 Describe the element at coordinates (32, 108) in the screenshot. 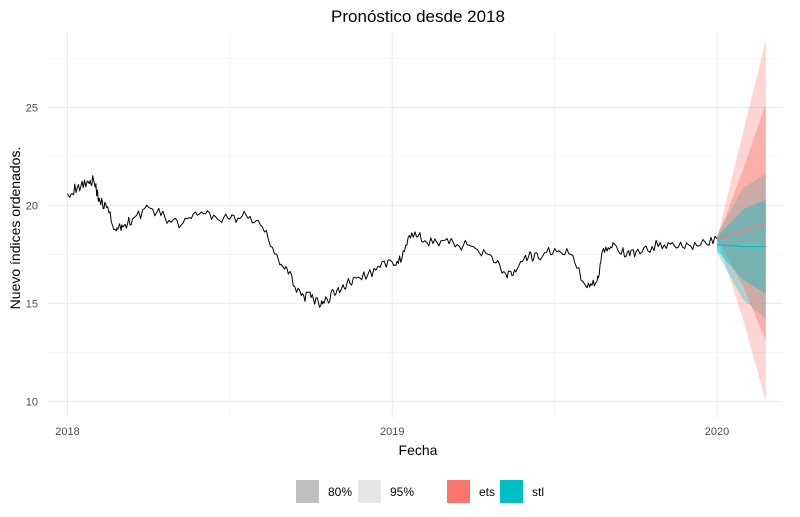

I see `y-tick-label: 25` at that location.